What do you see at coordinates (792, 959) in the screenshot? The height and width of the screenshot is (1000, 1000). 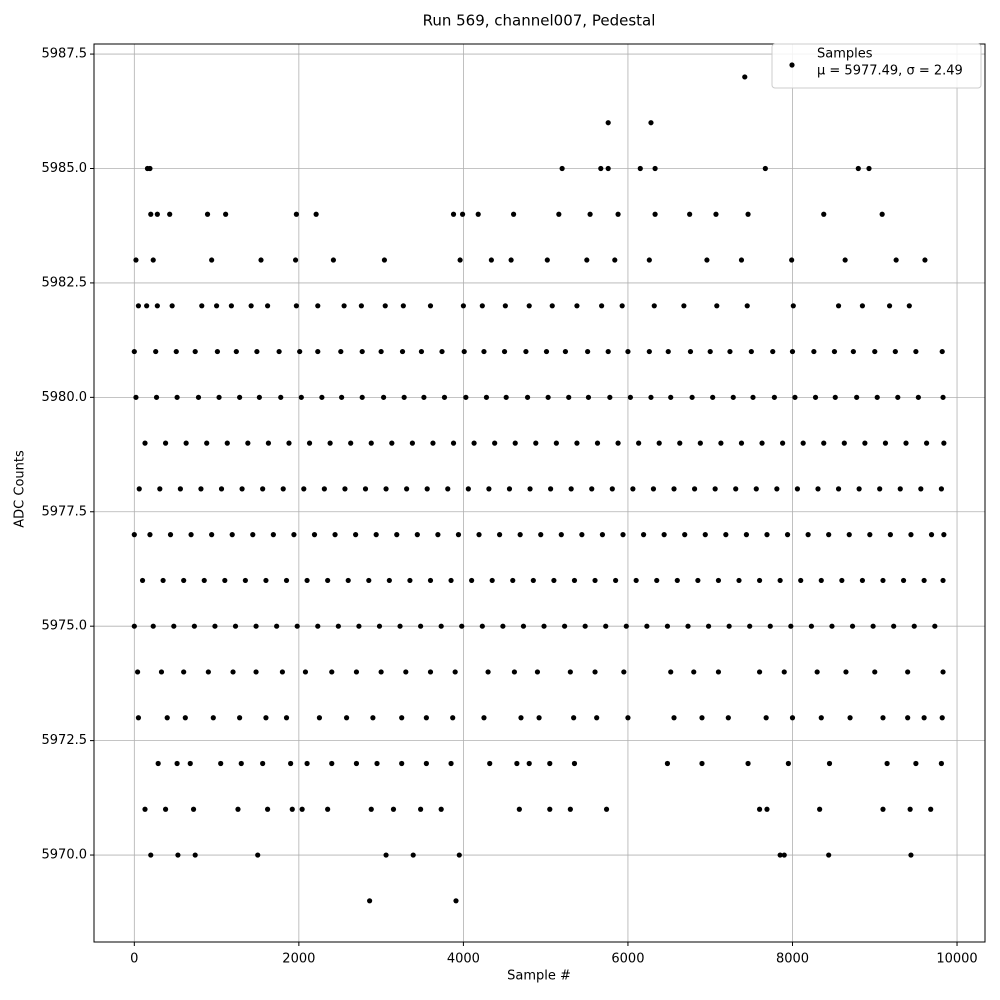 I see `x-tick-label: 8000` at bounding box center [792, 959].